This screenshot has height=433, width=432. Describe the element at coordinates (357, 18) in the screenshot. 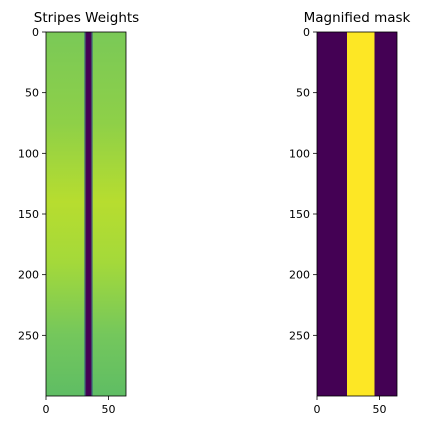

I see `chart-title: Magnified mask` at that location.